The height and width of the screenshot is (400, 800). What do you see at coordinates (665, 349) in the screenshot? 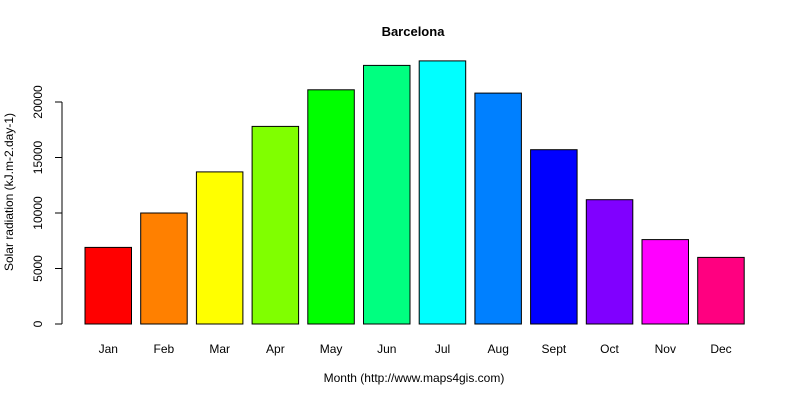
I see `x-tick-label: Nov` at bounding box center [665, 349].